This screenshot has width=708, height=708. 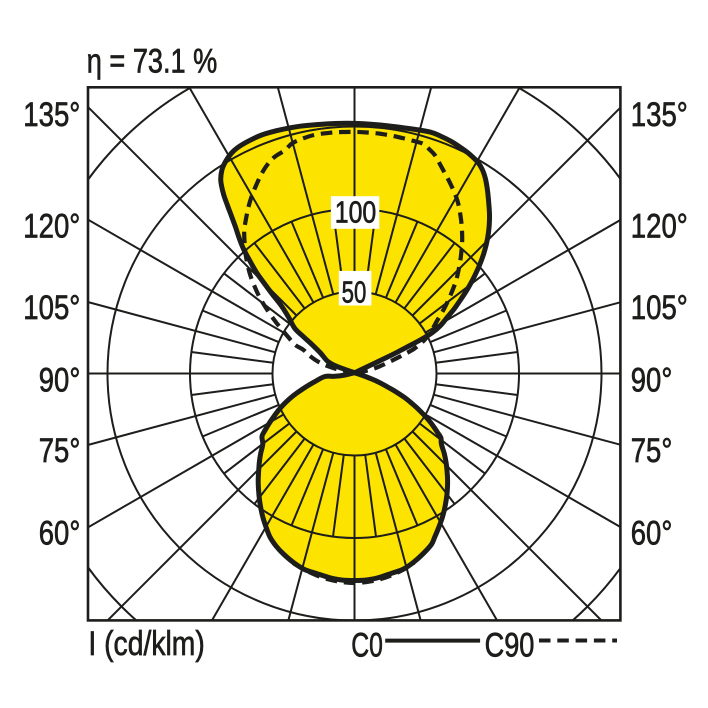 What do you see at coordinates (356, 212) in the screenshot?
I see `svg-text: 100` at bounding box center [356, 212].